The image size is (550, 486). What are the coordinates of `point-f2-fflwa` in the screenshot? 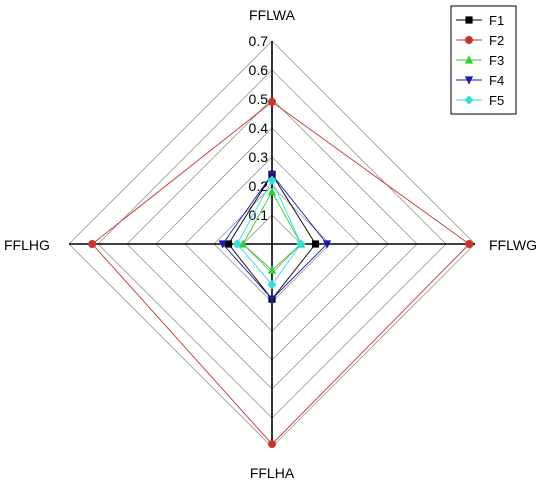 It's located at (272, 101).